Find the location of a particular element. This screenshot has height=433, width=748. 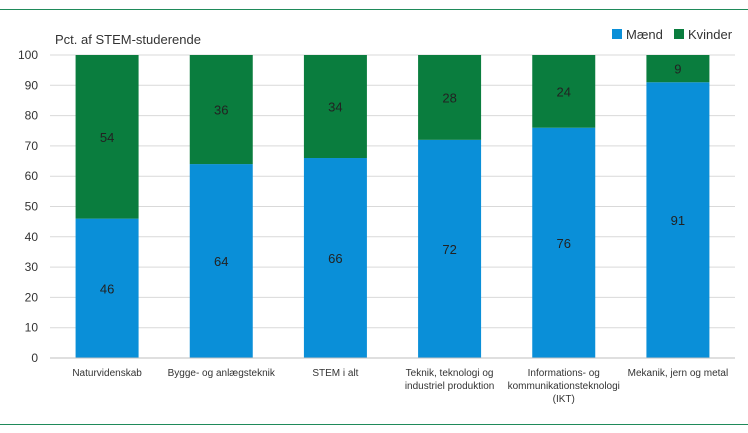

y-tick-label-100: 100 is located at coordinates (28, 55).